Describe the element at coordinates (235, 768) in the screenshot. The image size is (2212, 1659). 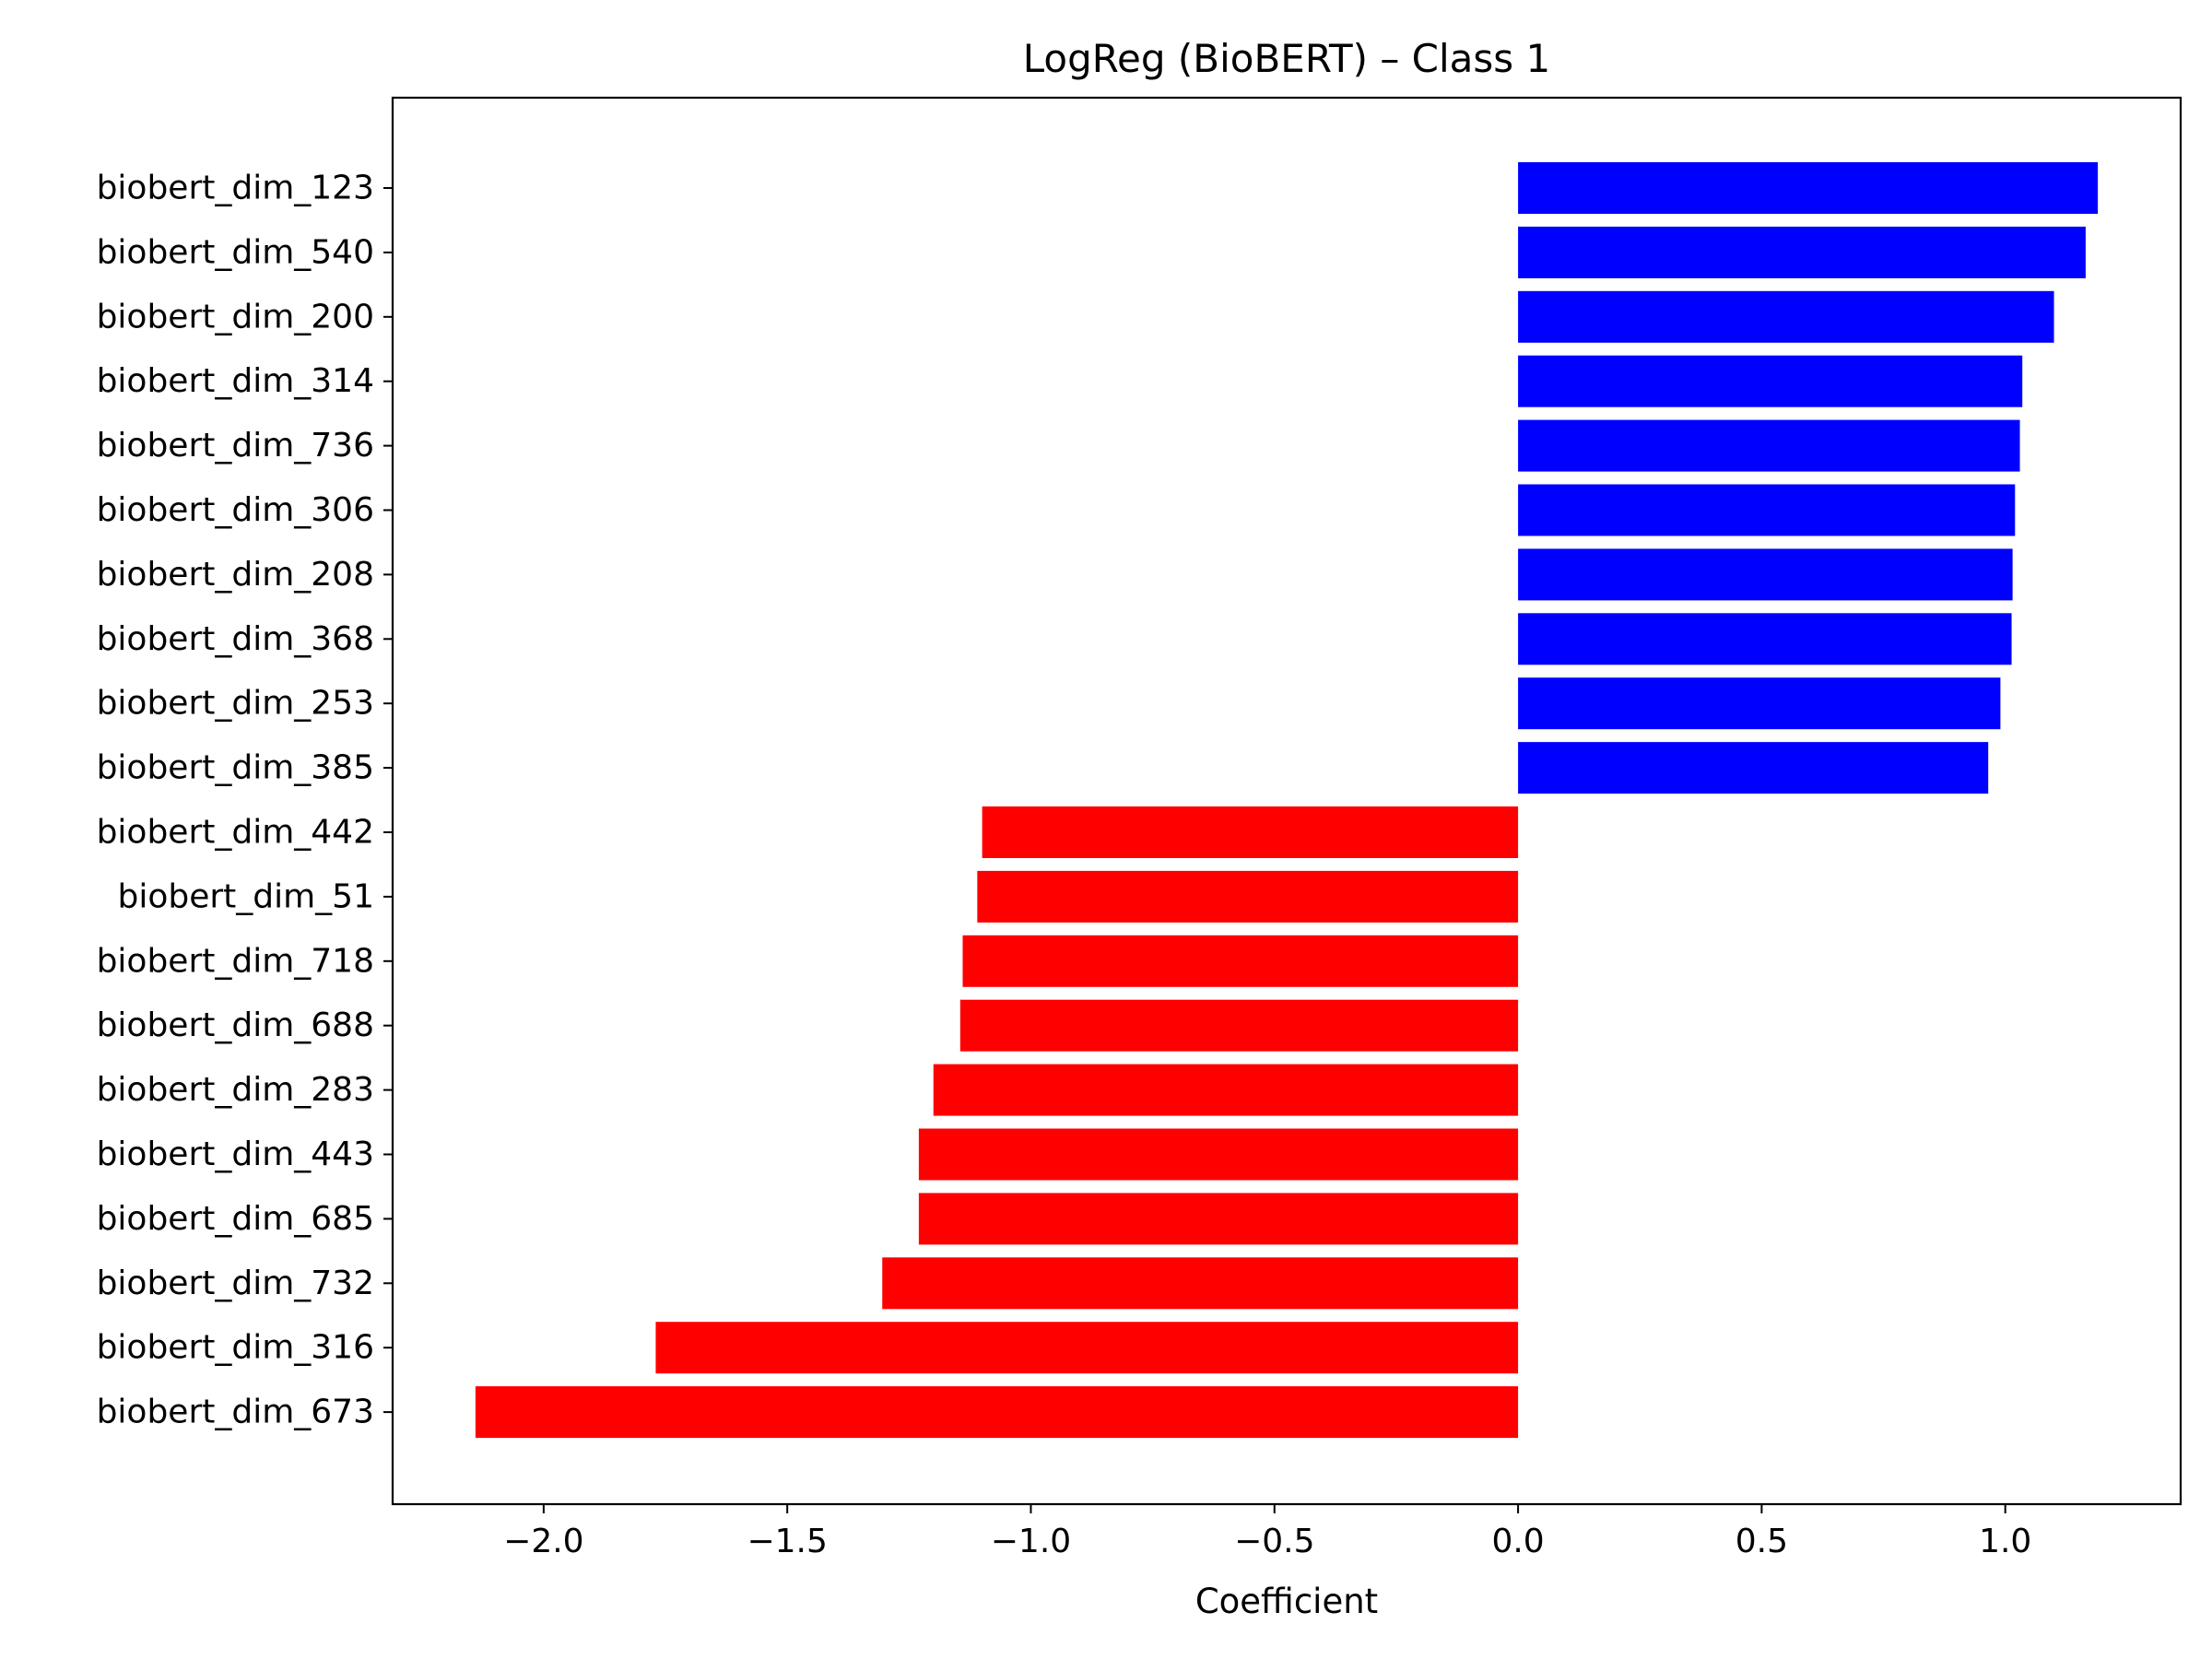
I see `y-tick-label: biobert_dim_385` at that location.